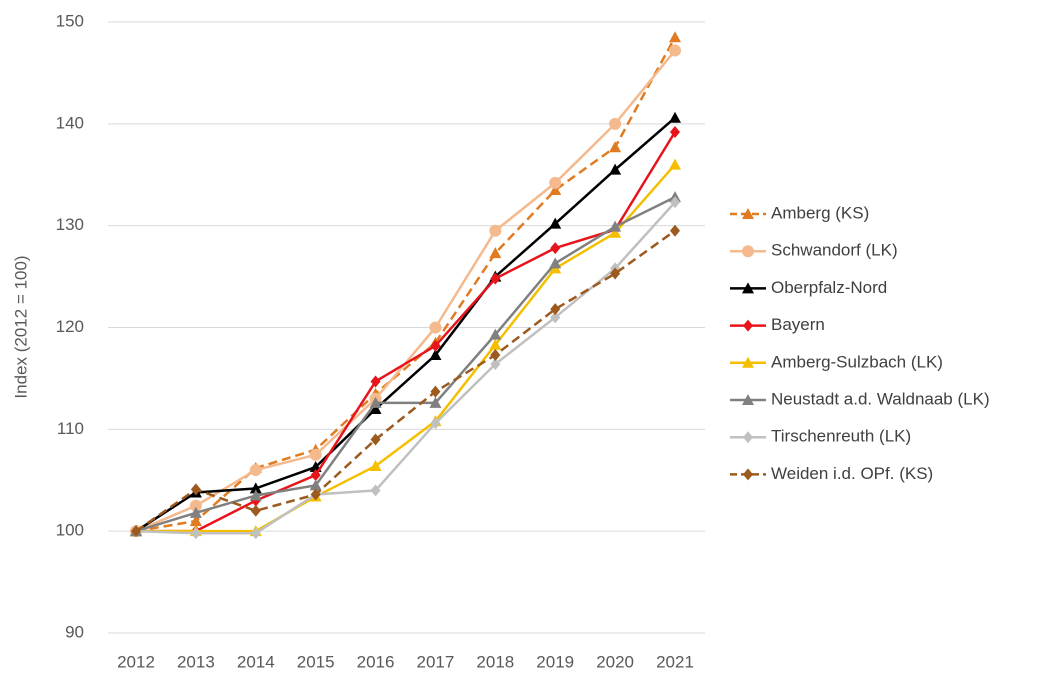 Image resolution: width=1044 pixels, height=678 pixels. I want to click on y-tick-label: 130, so click(70, 224).